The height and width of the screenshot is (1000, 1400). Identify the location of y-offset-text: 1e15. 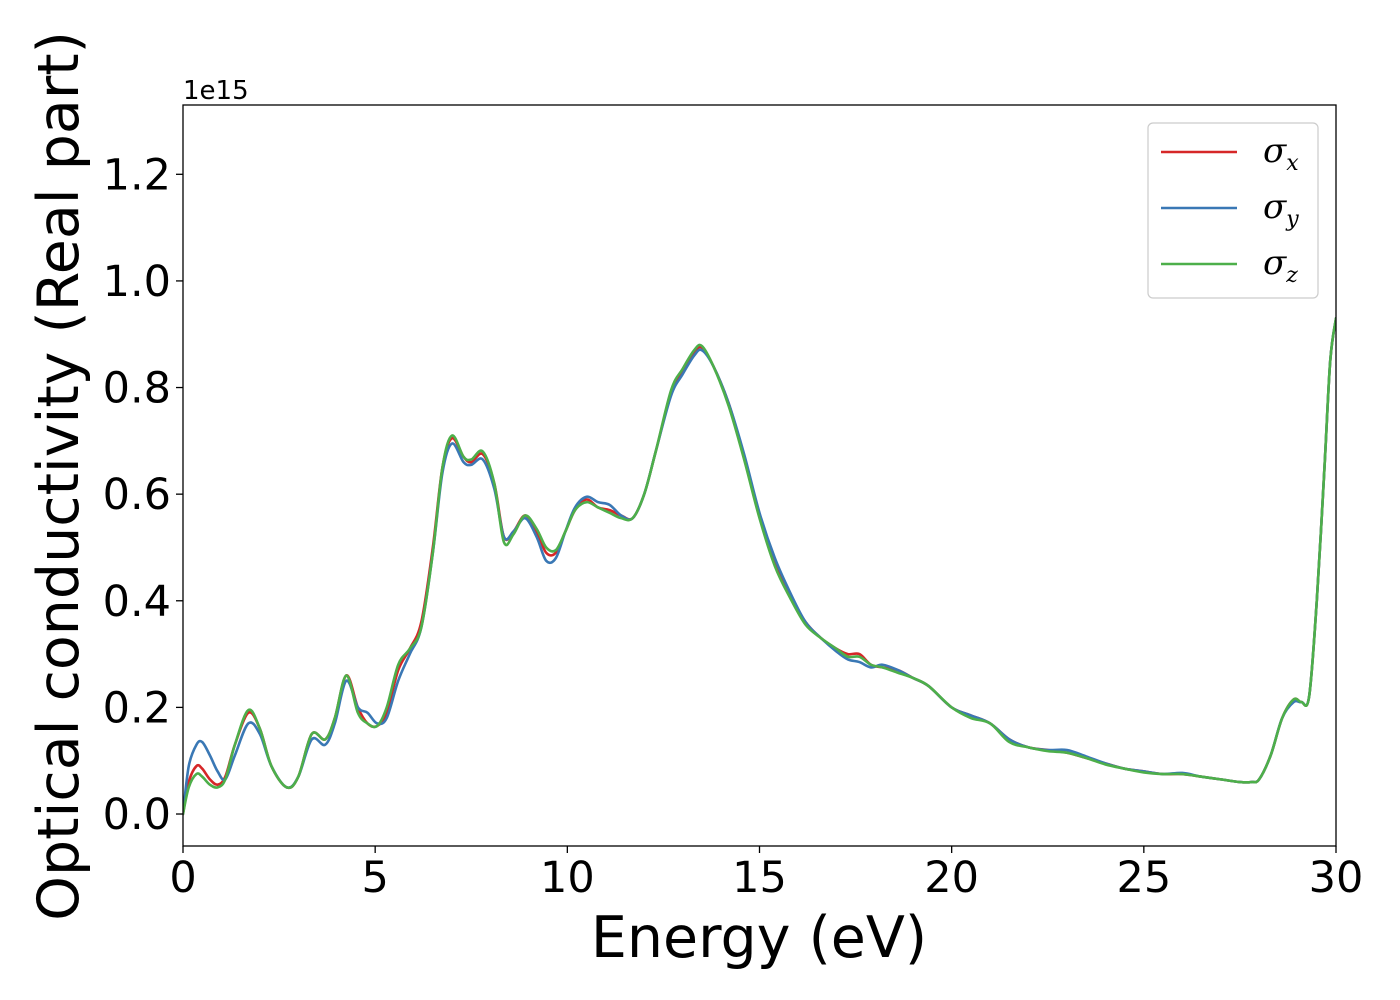
(216, 91).